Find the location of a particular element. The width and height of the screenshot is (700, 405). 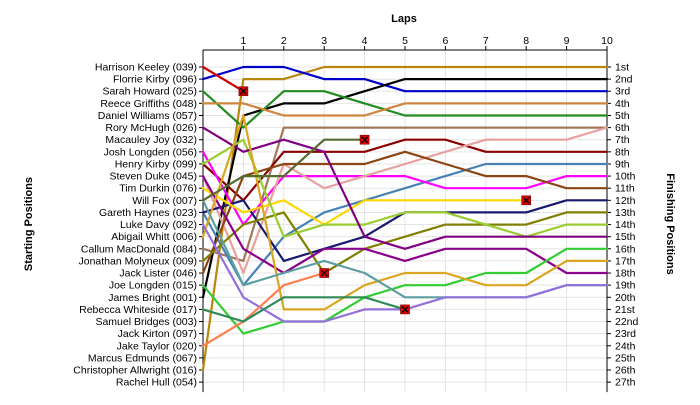

finishing-position-label: 4th is located at coordinates (622, 104).